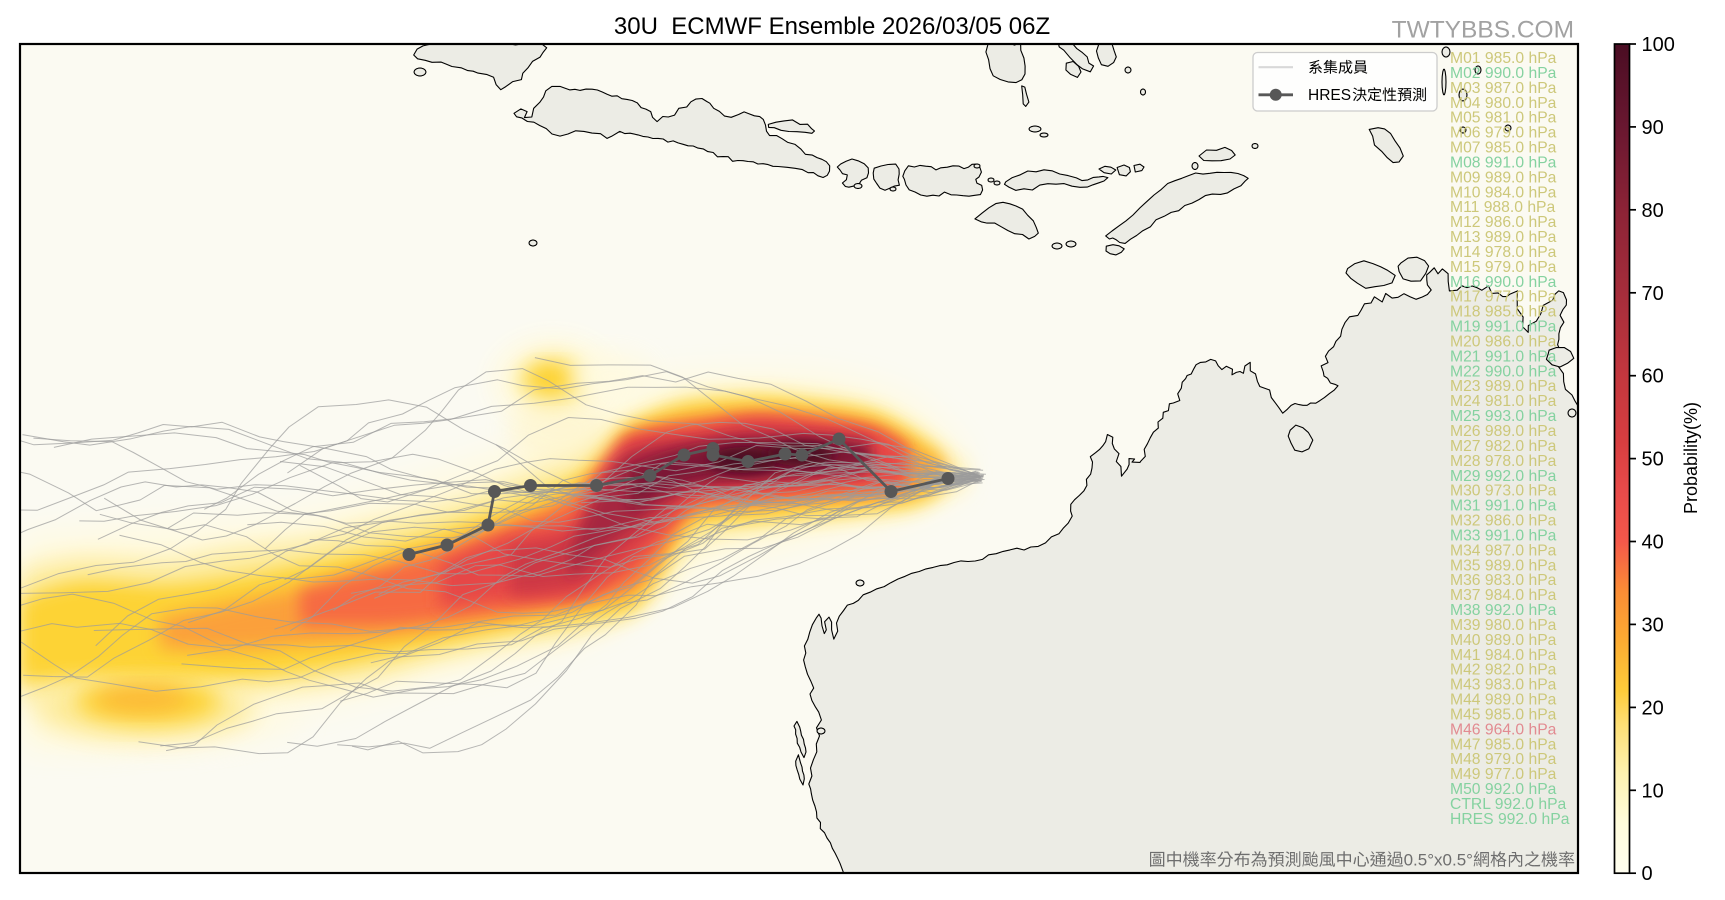 The height and width of the screenshot is (900, 1725). Describe the element at coordinates (1503, 133) in the screenshot. I see `svg-text: M06 979.0 hPa` at that location.